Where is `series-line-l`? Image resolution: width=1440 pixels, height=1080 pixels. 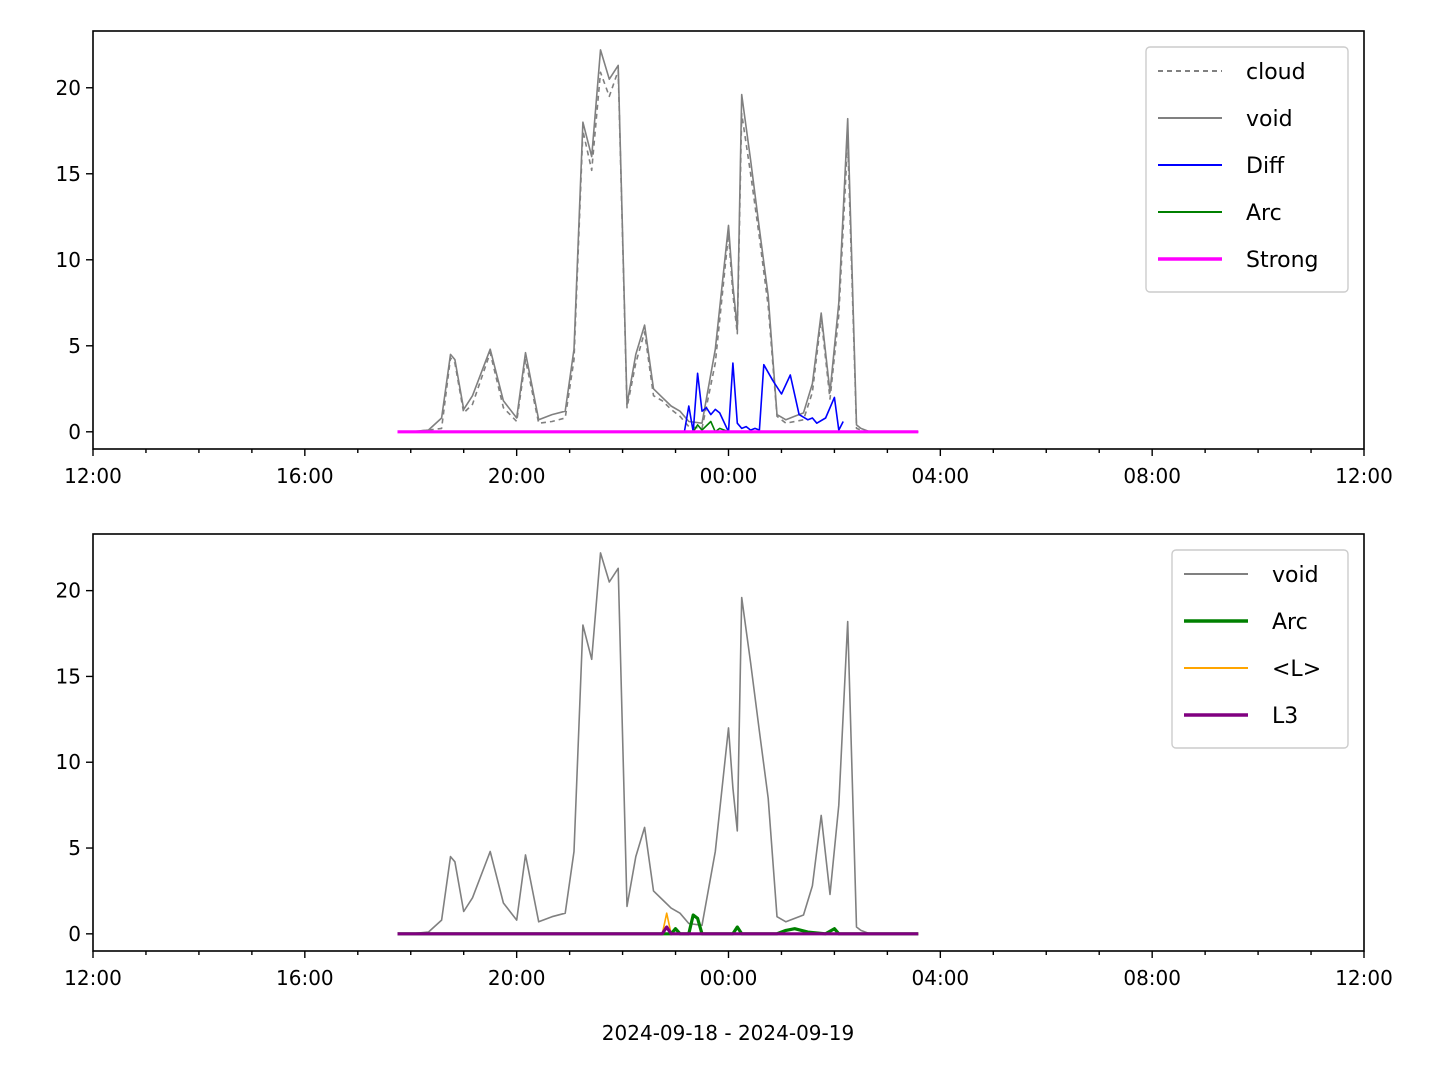
series-line-l is located at coordinates (658, 923).